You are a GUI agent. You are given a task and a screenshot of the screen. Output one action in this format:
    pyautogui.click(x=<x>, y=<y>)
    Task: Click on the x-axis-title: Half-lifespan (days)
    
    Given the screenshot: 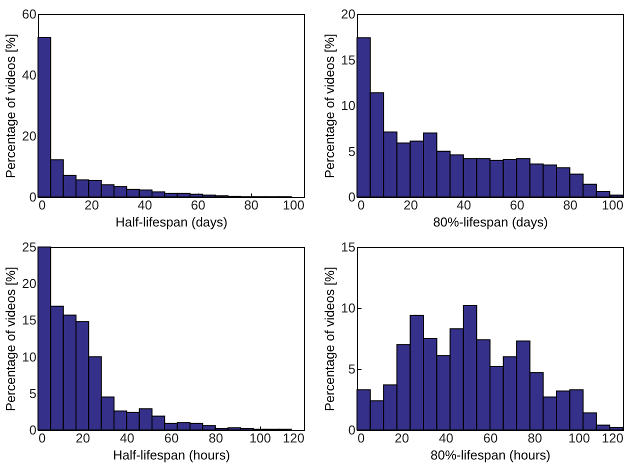 What is the action you would take?
    pyautogui.click(x=172, y=222)
    